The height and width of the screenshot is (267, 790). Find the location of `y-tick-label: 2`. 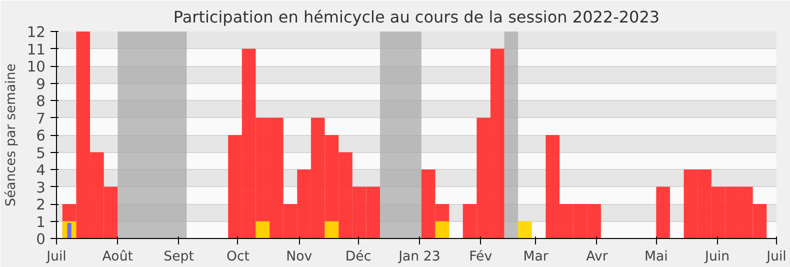

y-tick-label: 2 is located at coordinates (41, 205).